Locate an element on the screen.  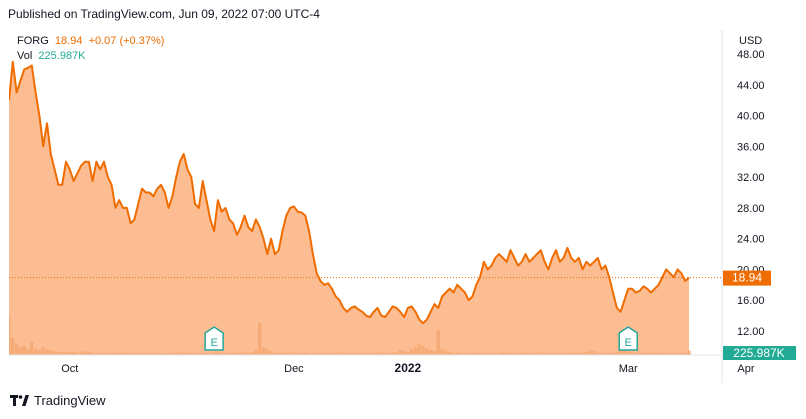
y-tick-label: 28.00 is located at coordinates (751, 209).